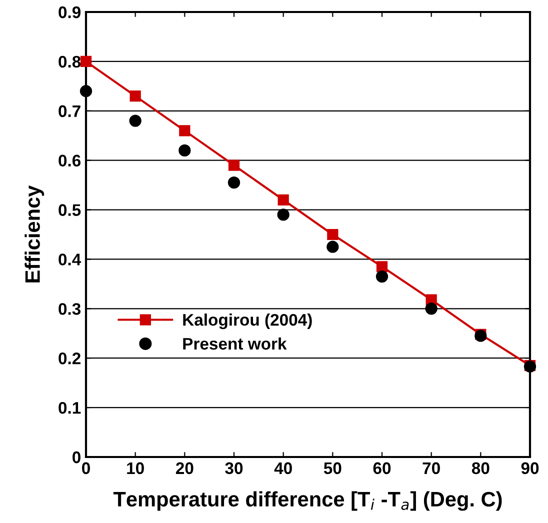  I want to click on y-axis-title: Efficiency, so click(34, 233).